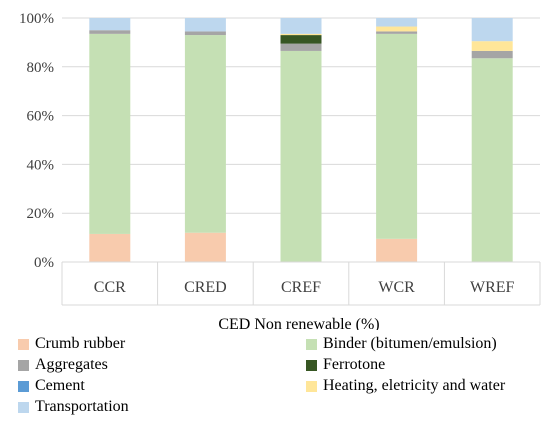 The image size is (550, 422). Describe the element at coordinates (110, 287) in the screenshot. I see `x-tick-label: CCR` at that location.